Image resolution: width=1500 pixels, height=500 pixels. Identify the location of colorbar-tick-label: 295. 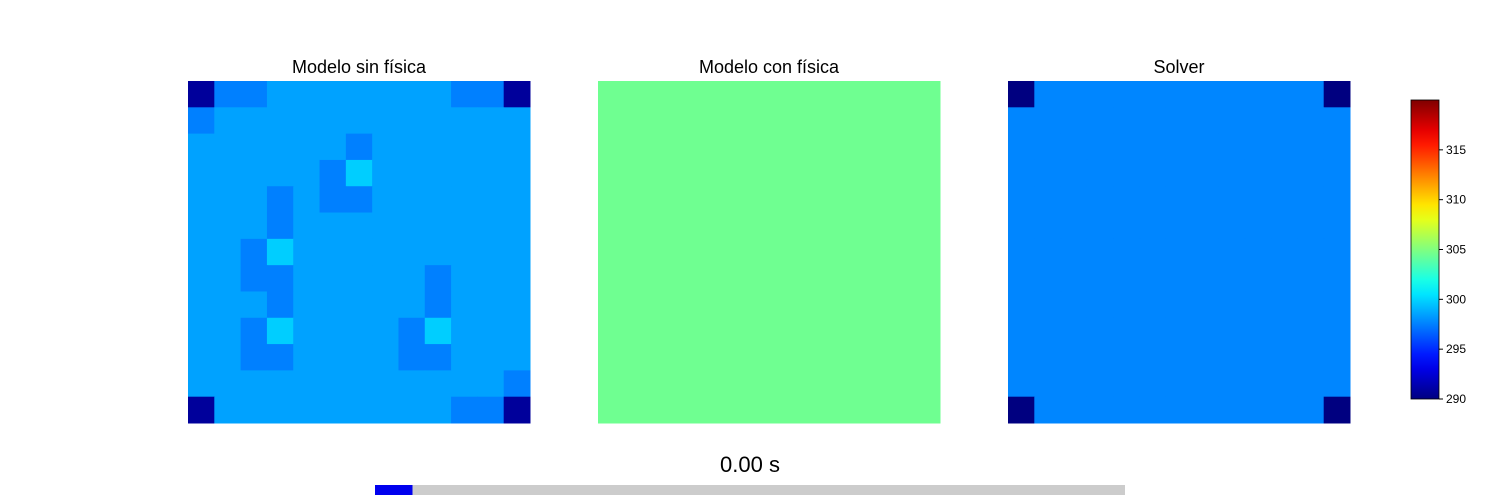
(1456, 349).